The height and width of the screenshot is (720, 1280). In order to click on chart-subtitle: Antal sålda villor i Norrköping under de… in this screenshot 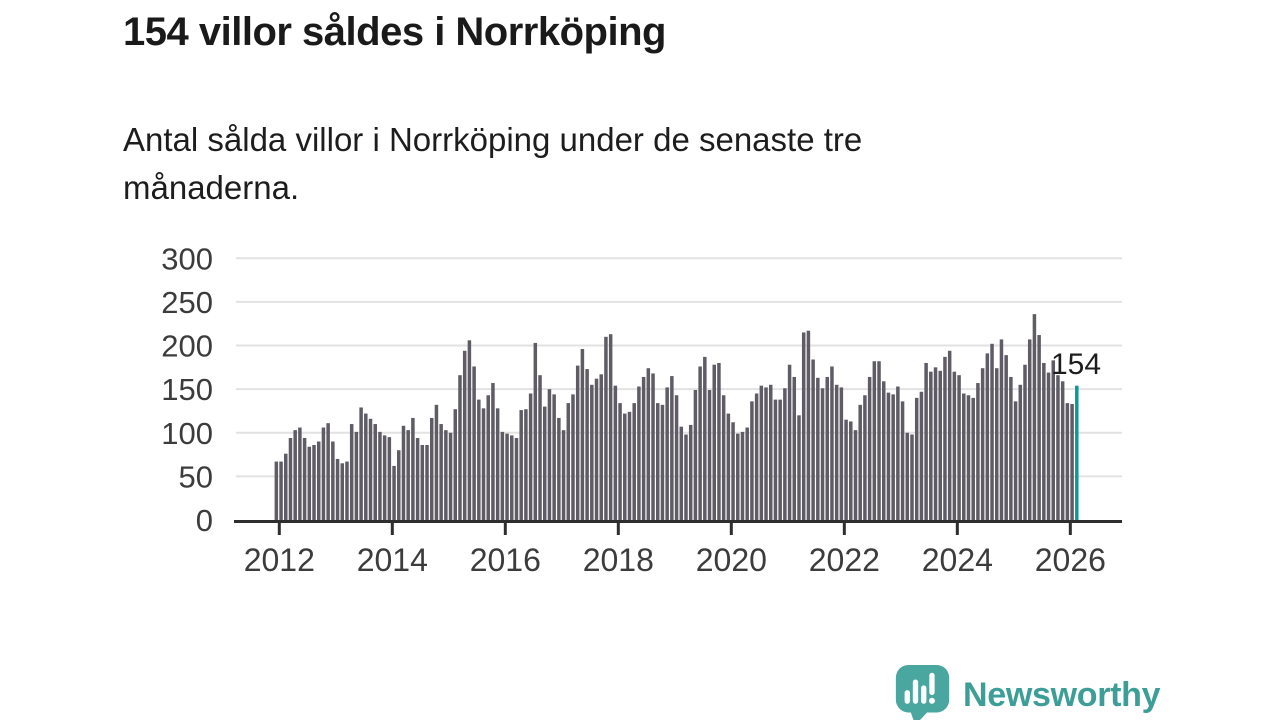, I will do `click(493, 163)`.